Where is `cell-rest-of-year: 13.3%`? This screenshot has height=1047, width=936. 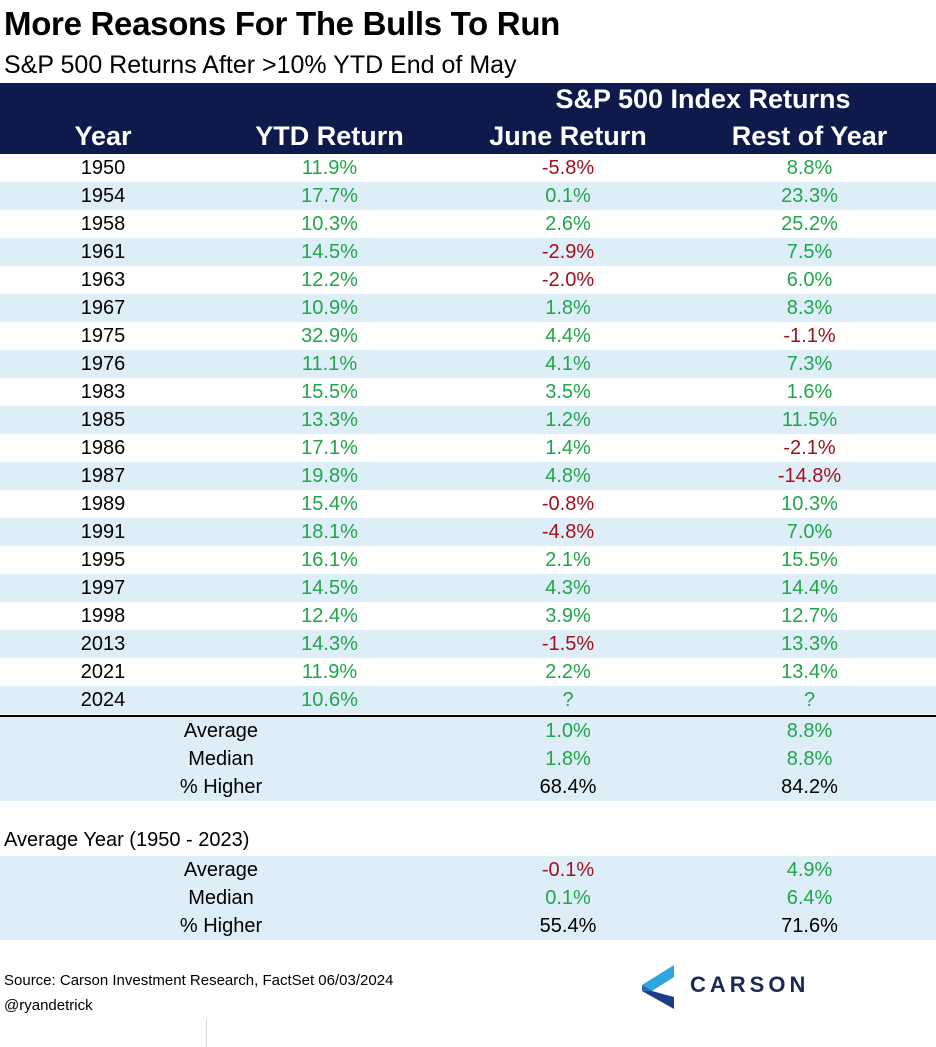
cell-rest-of-year: 13.3% is located at coordinates (809, 644).